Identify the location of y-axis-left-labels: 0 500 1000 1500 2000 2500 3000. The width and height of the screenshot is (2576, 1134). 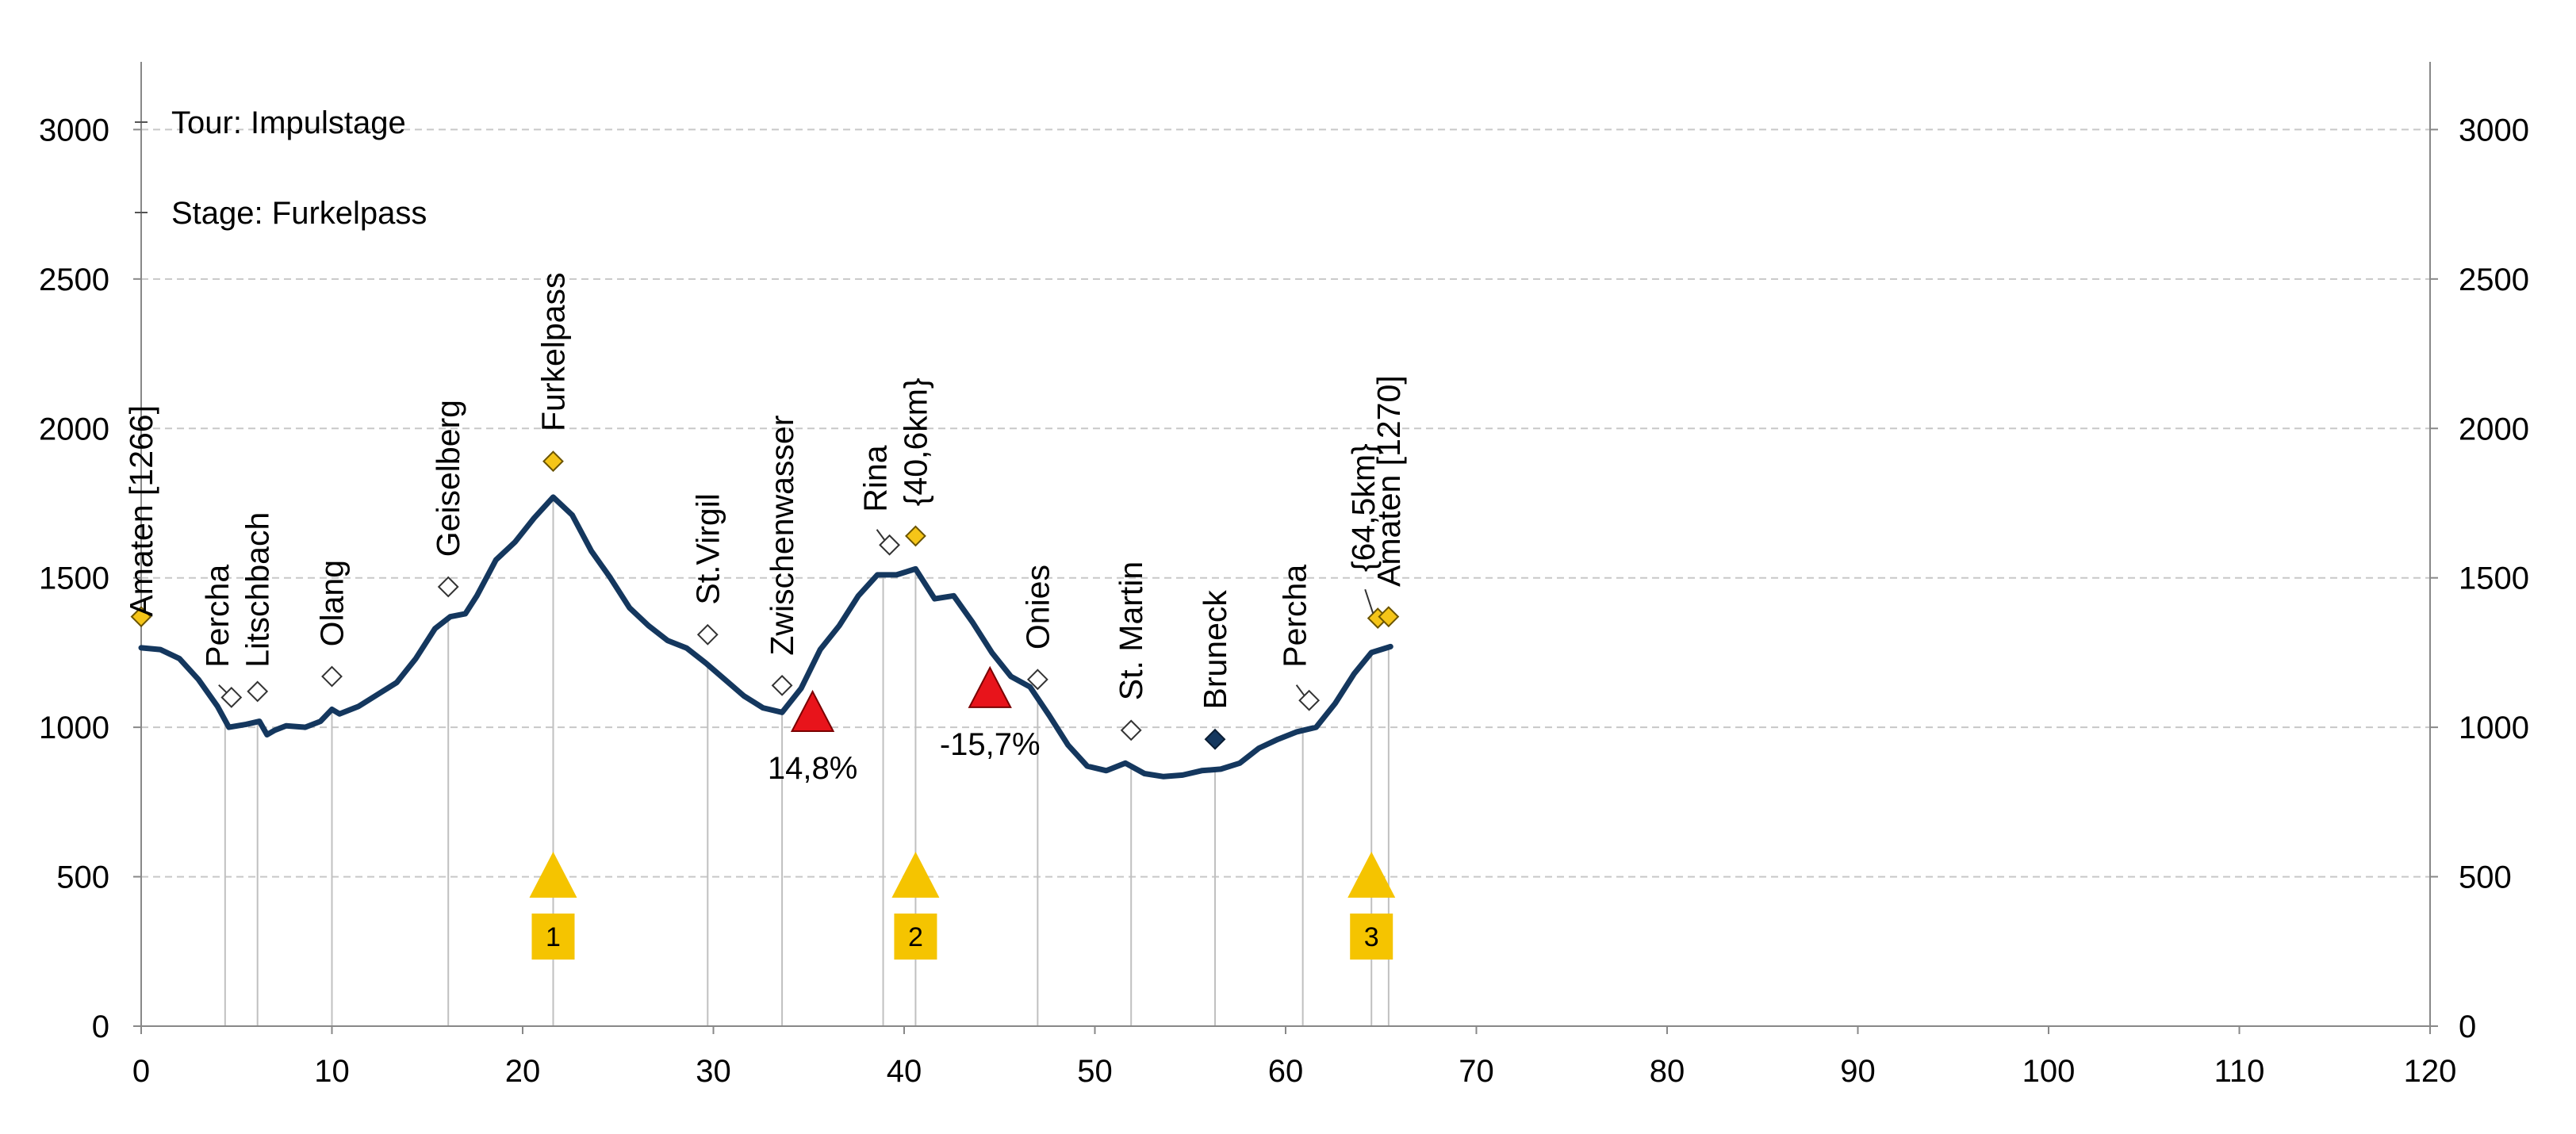
(74, 578).